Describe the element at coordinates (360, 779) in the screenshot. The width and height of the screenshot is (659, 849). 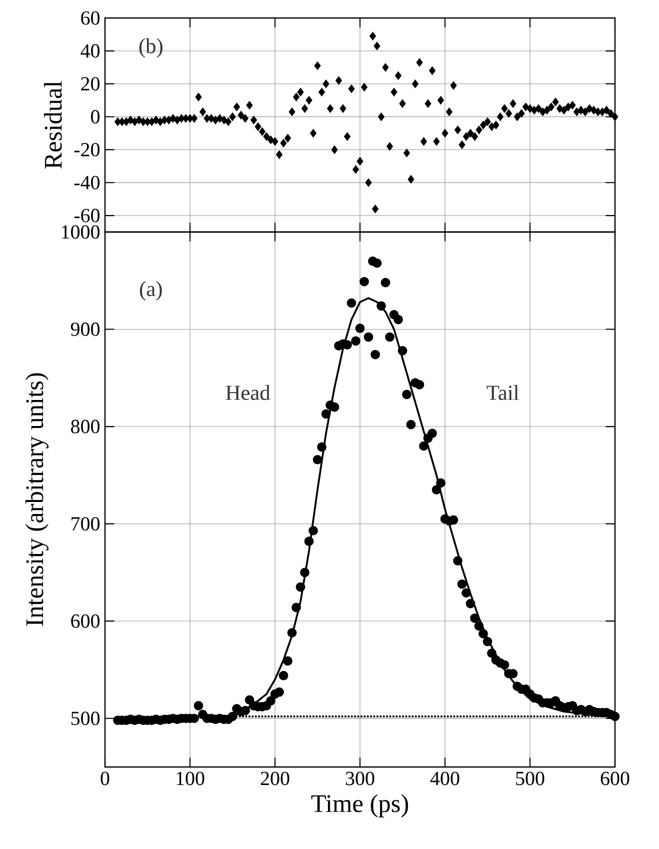
I see `x-tick-label: 300` at that location.